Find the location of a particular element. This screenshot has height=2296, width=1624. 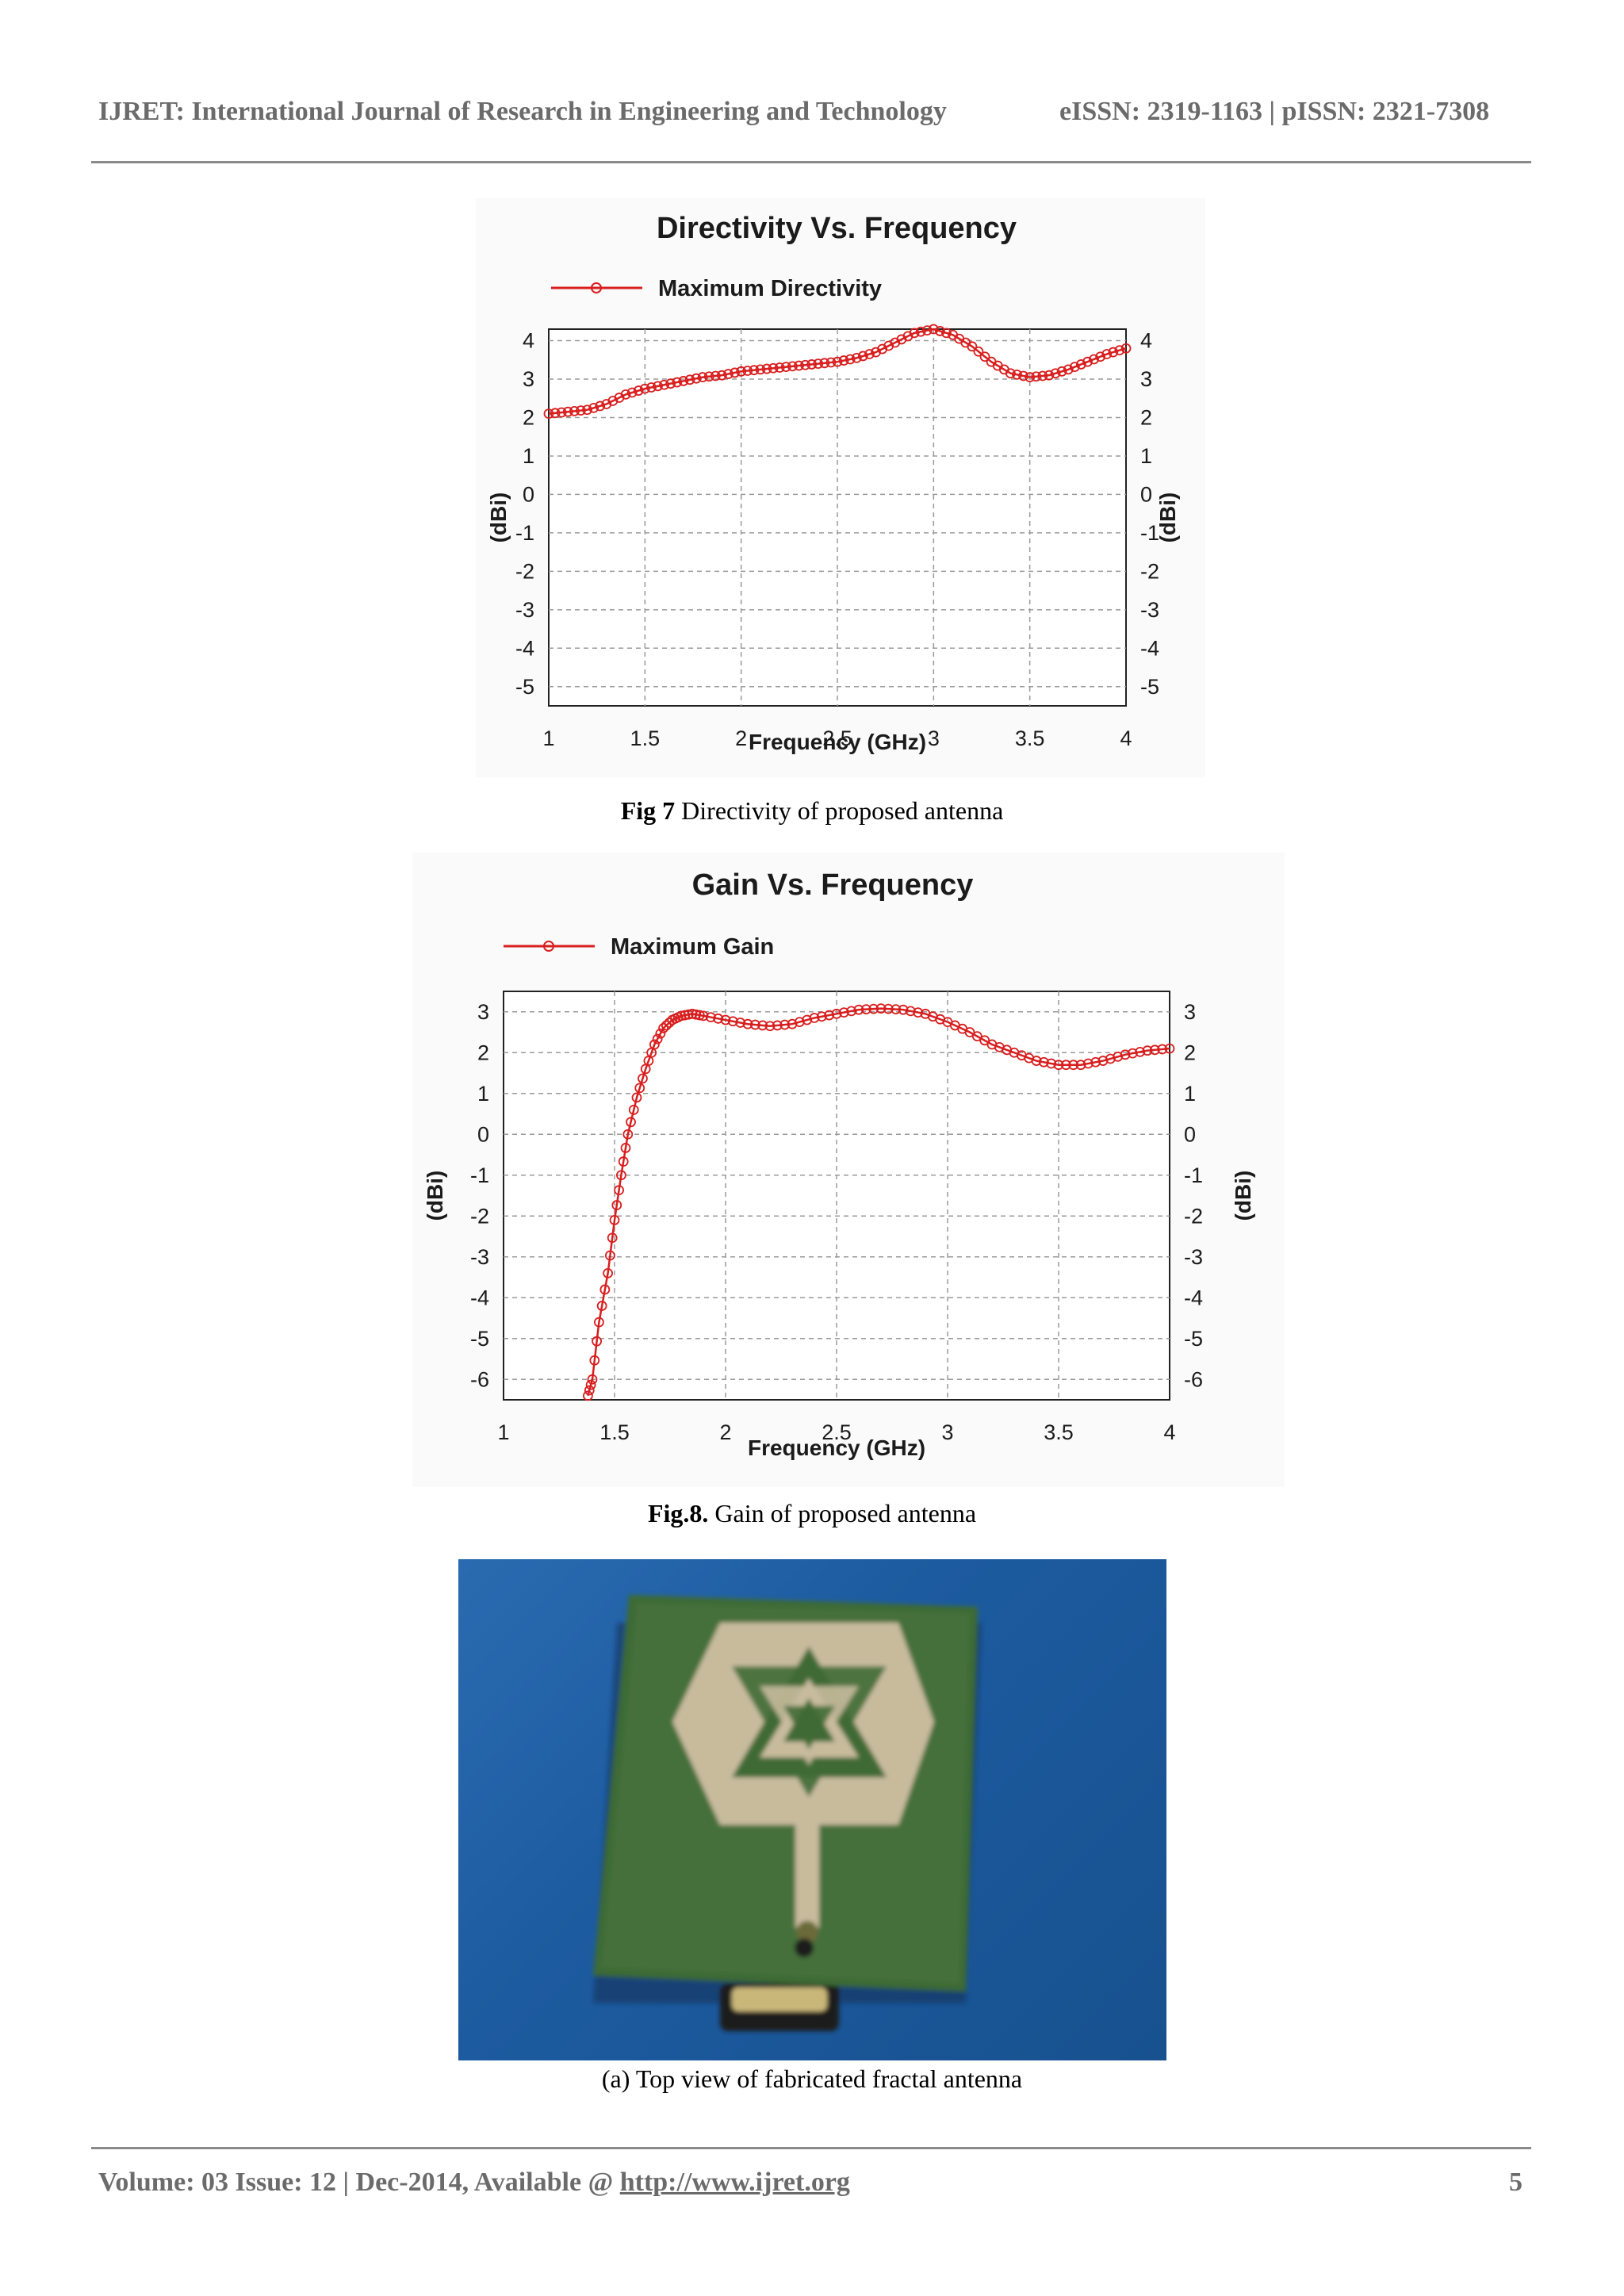

y-tick-label-left: -6 is located at coordinates (480, 1379).